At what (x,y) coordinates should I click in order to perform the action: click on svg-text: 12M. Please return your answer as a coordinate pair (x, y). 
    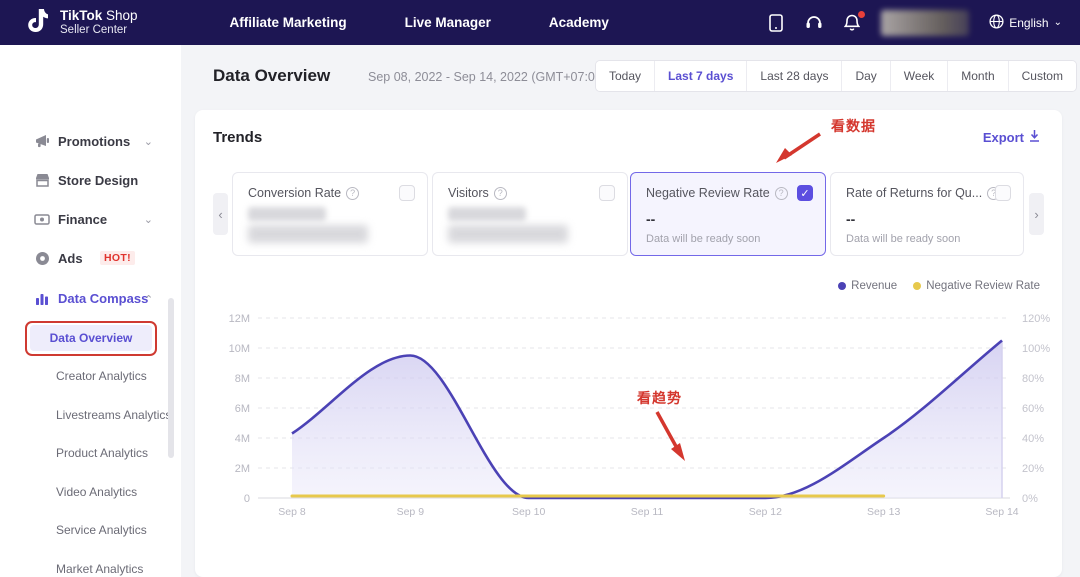
    Looking at the image, I should click on (239, 319).